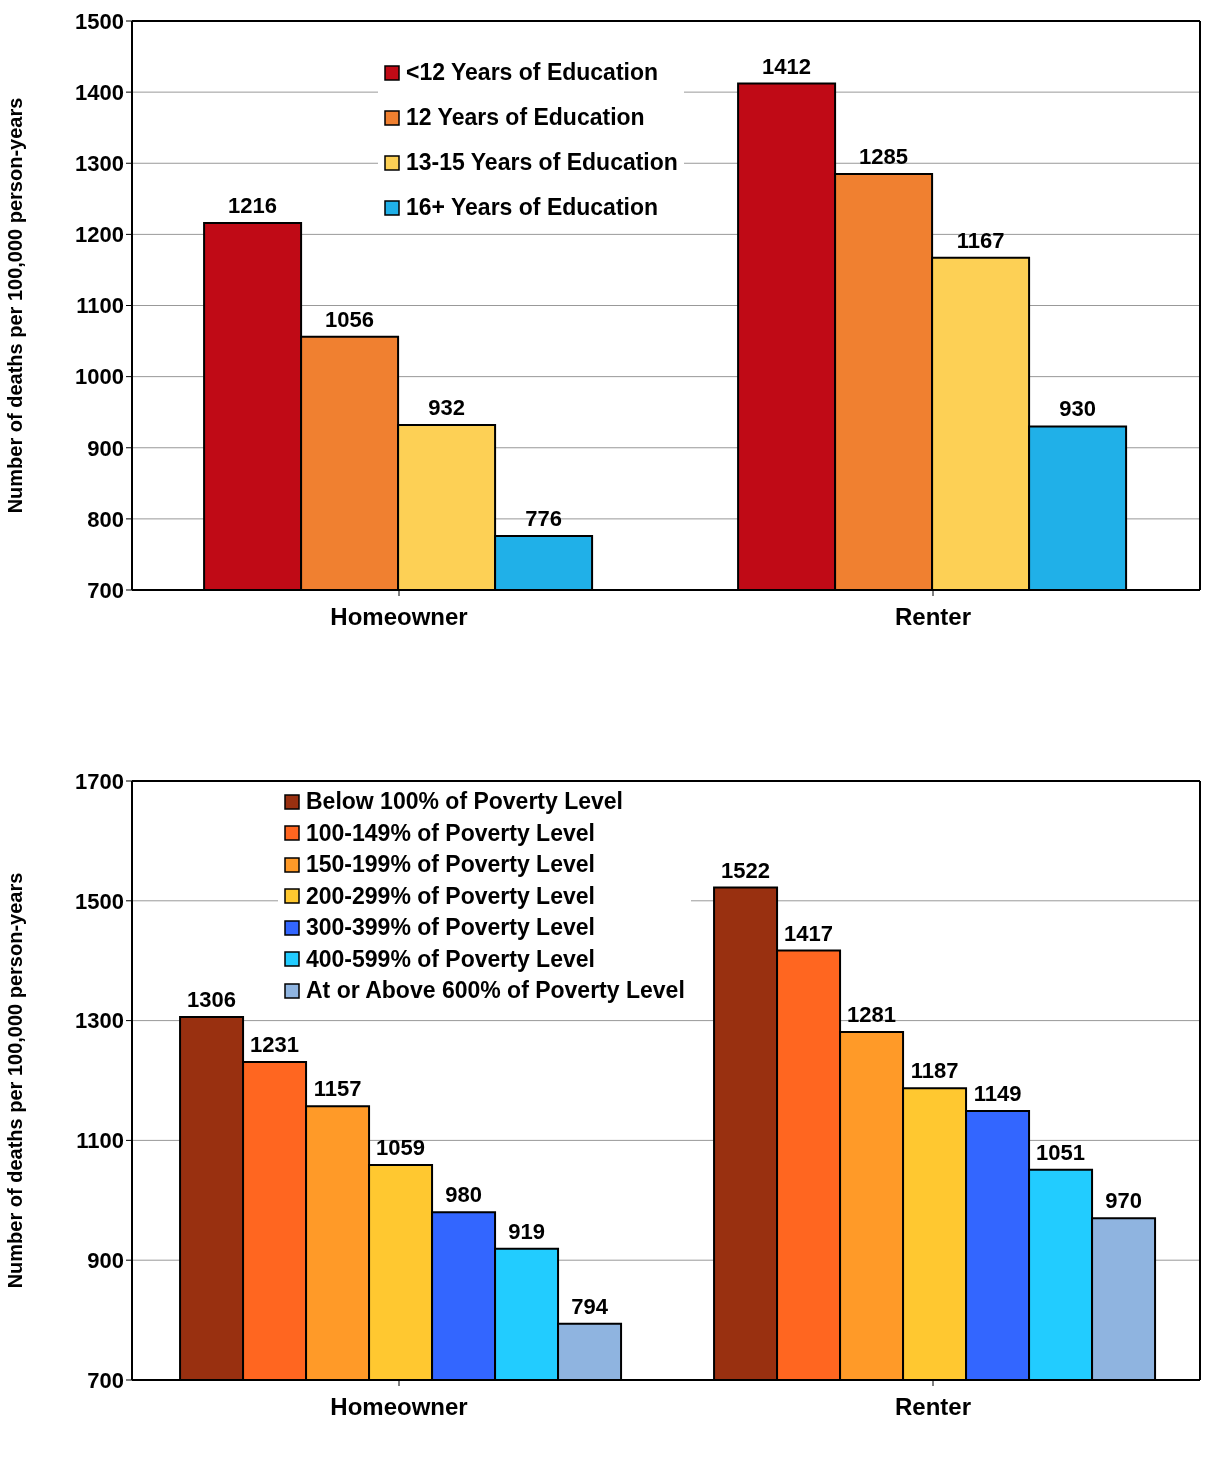 Image resolution: width=1209 pixels, height=1457 pixels. I want to click on data-label: 919, so click(526, 1231).